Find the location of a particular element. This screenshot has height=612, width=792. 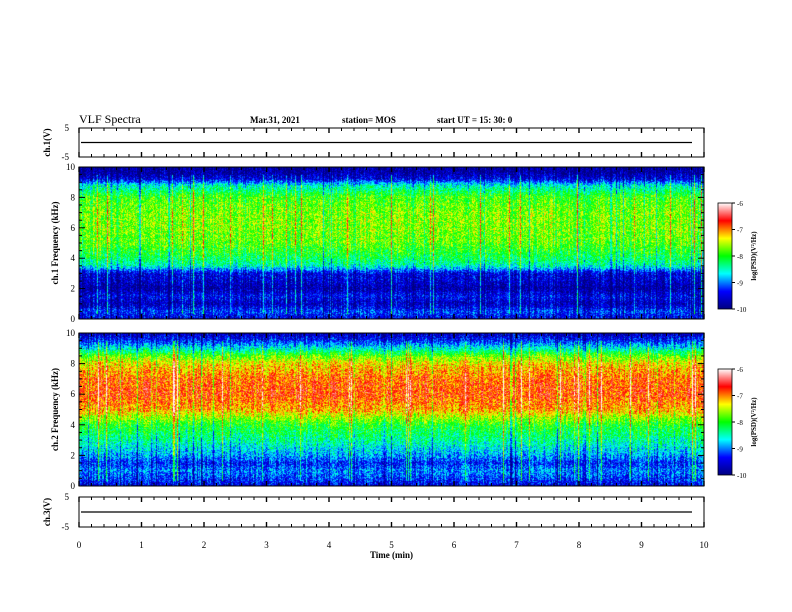

cb2-tick-label: -8 is located at coordinates (740, 423).